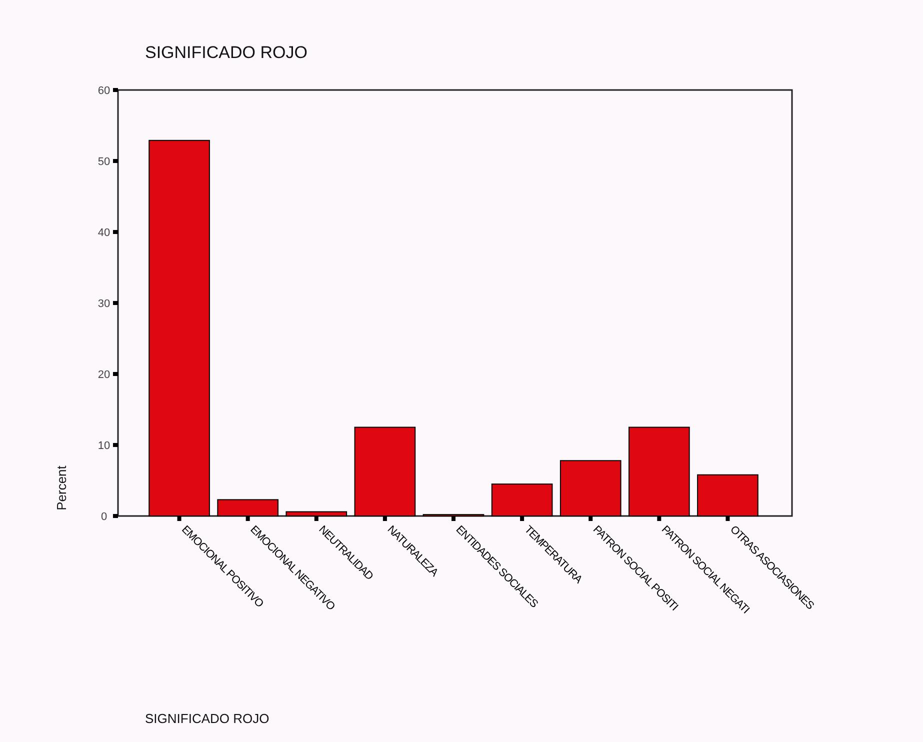 The height and width of the screenshot is (742, 923). Describe the element at coordinates (207, 718) in the screenshot. I see `text: SIGNIFICADO ROJO` at that location.